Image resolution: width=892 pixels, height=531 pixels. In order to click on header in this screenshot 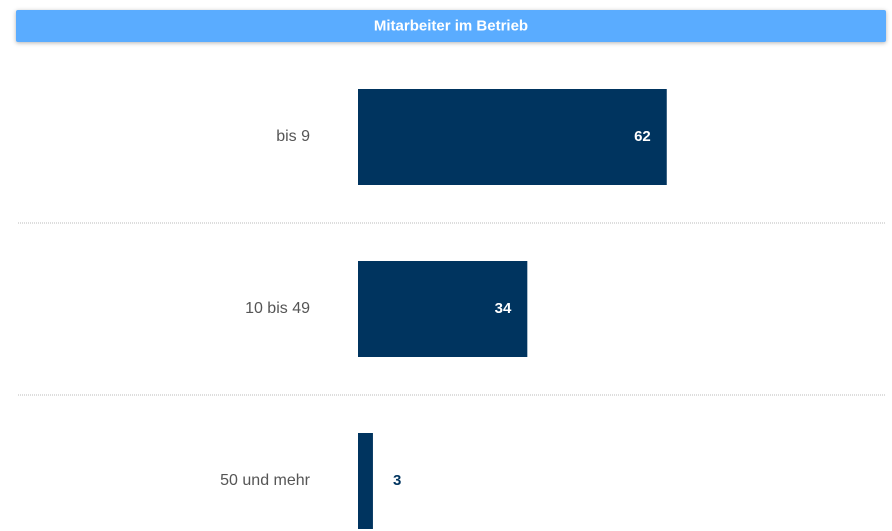, I will do `click(451, 26)`.